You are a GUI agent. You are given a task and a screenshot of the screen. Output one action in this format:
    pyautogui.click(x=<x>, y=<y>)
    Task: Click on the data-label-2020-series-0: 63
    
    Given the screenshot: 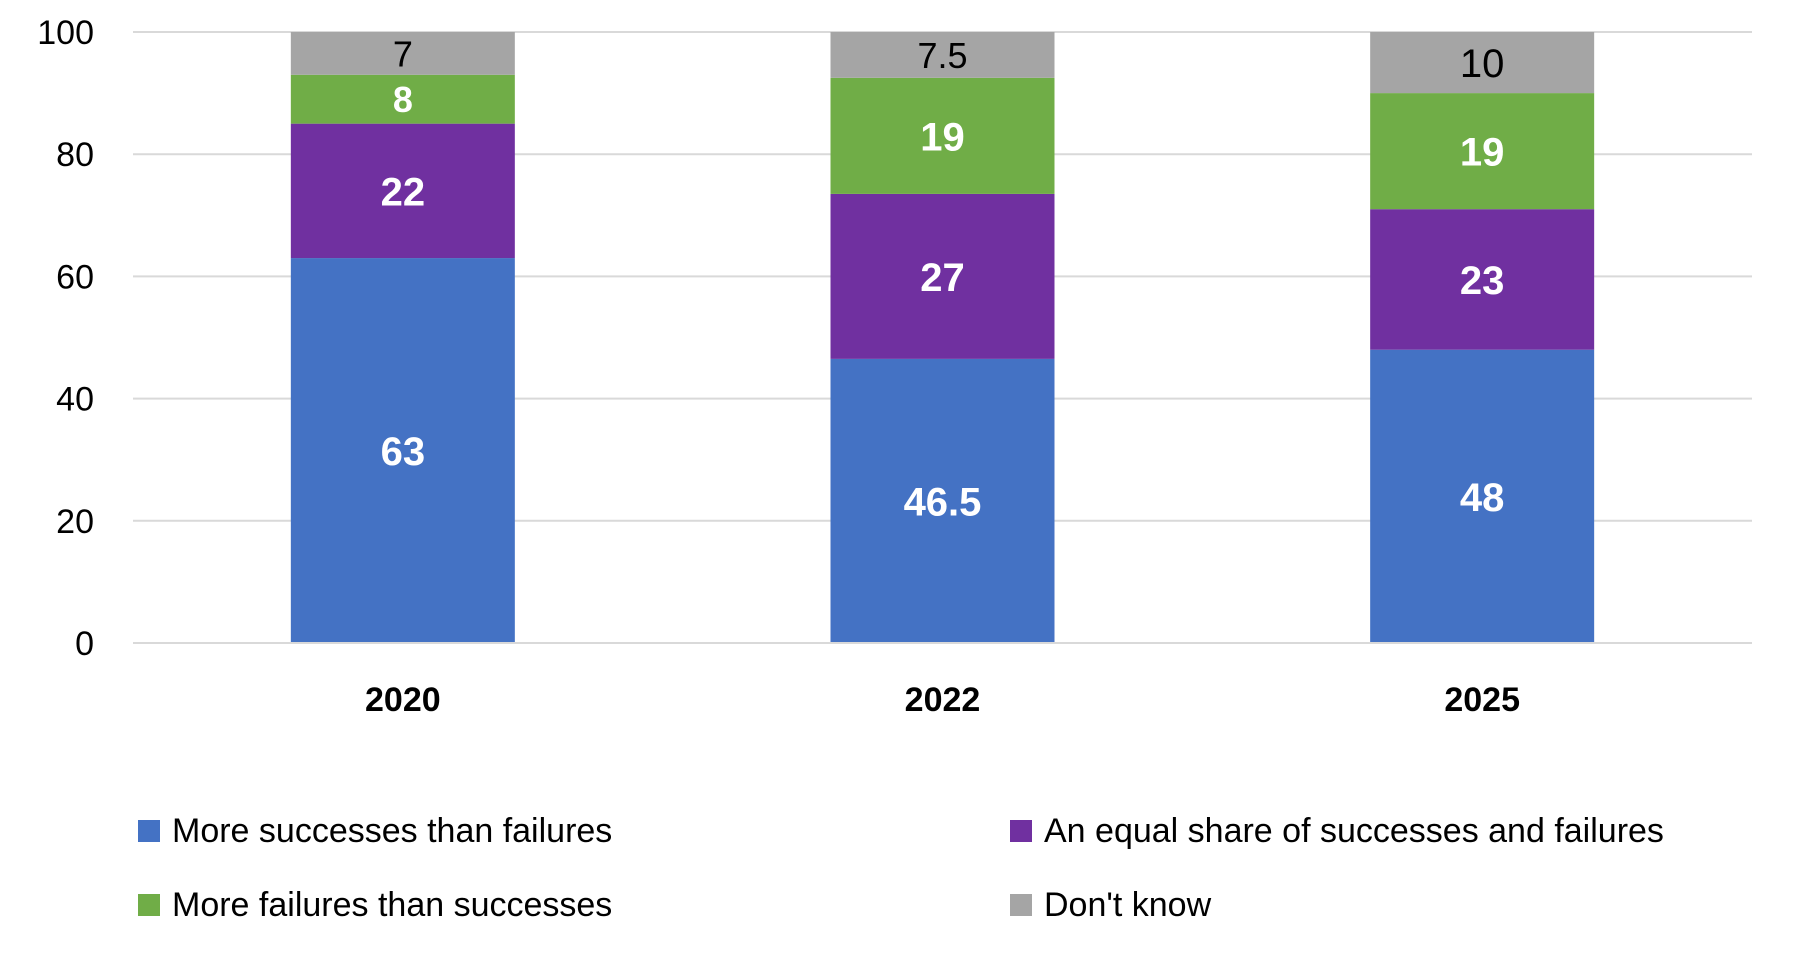 What is the action you would take?
    pyautogui.click(x=403, y=452)
    